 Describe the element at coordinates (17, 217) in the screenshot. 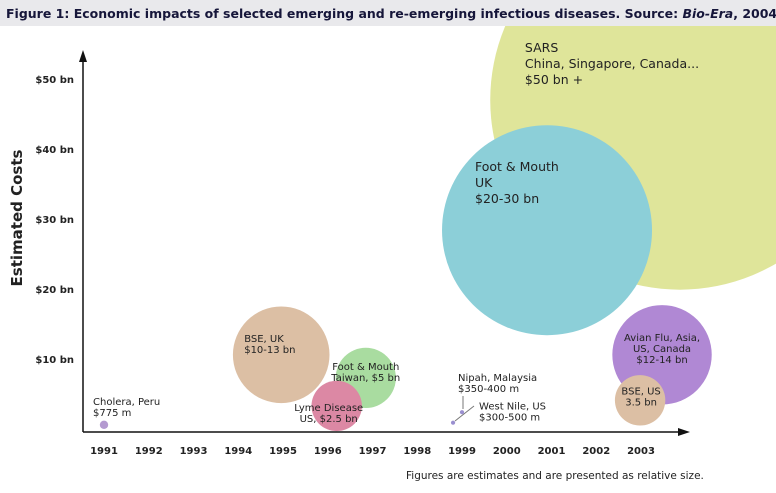

I see `y-axis-label: Estimated Costs` at that location.